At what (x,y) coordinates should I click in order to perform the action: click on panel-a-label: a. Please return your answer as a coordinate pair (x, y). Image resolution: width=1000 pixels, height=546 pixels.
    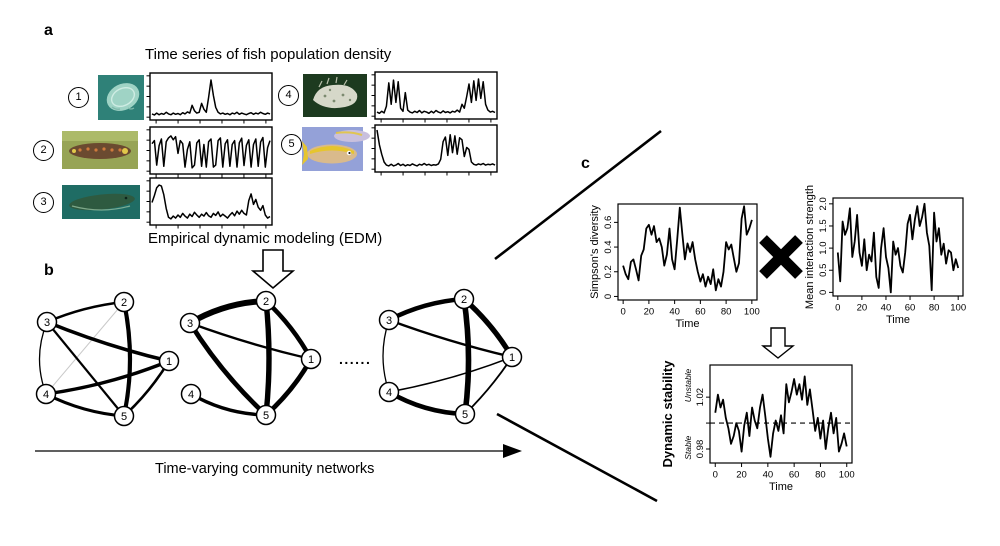
    Looking at the image, I should click on (48, 30).